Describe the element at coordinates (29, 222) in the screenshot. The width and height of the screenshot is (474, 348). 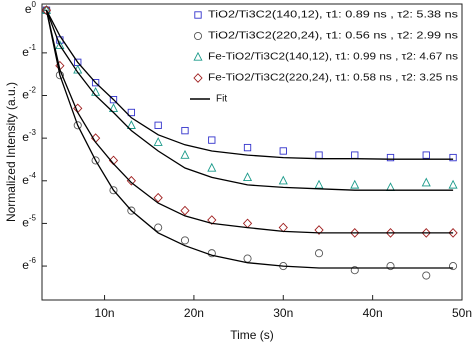
I see `y-tick-label: e-5` at that location.